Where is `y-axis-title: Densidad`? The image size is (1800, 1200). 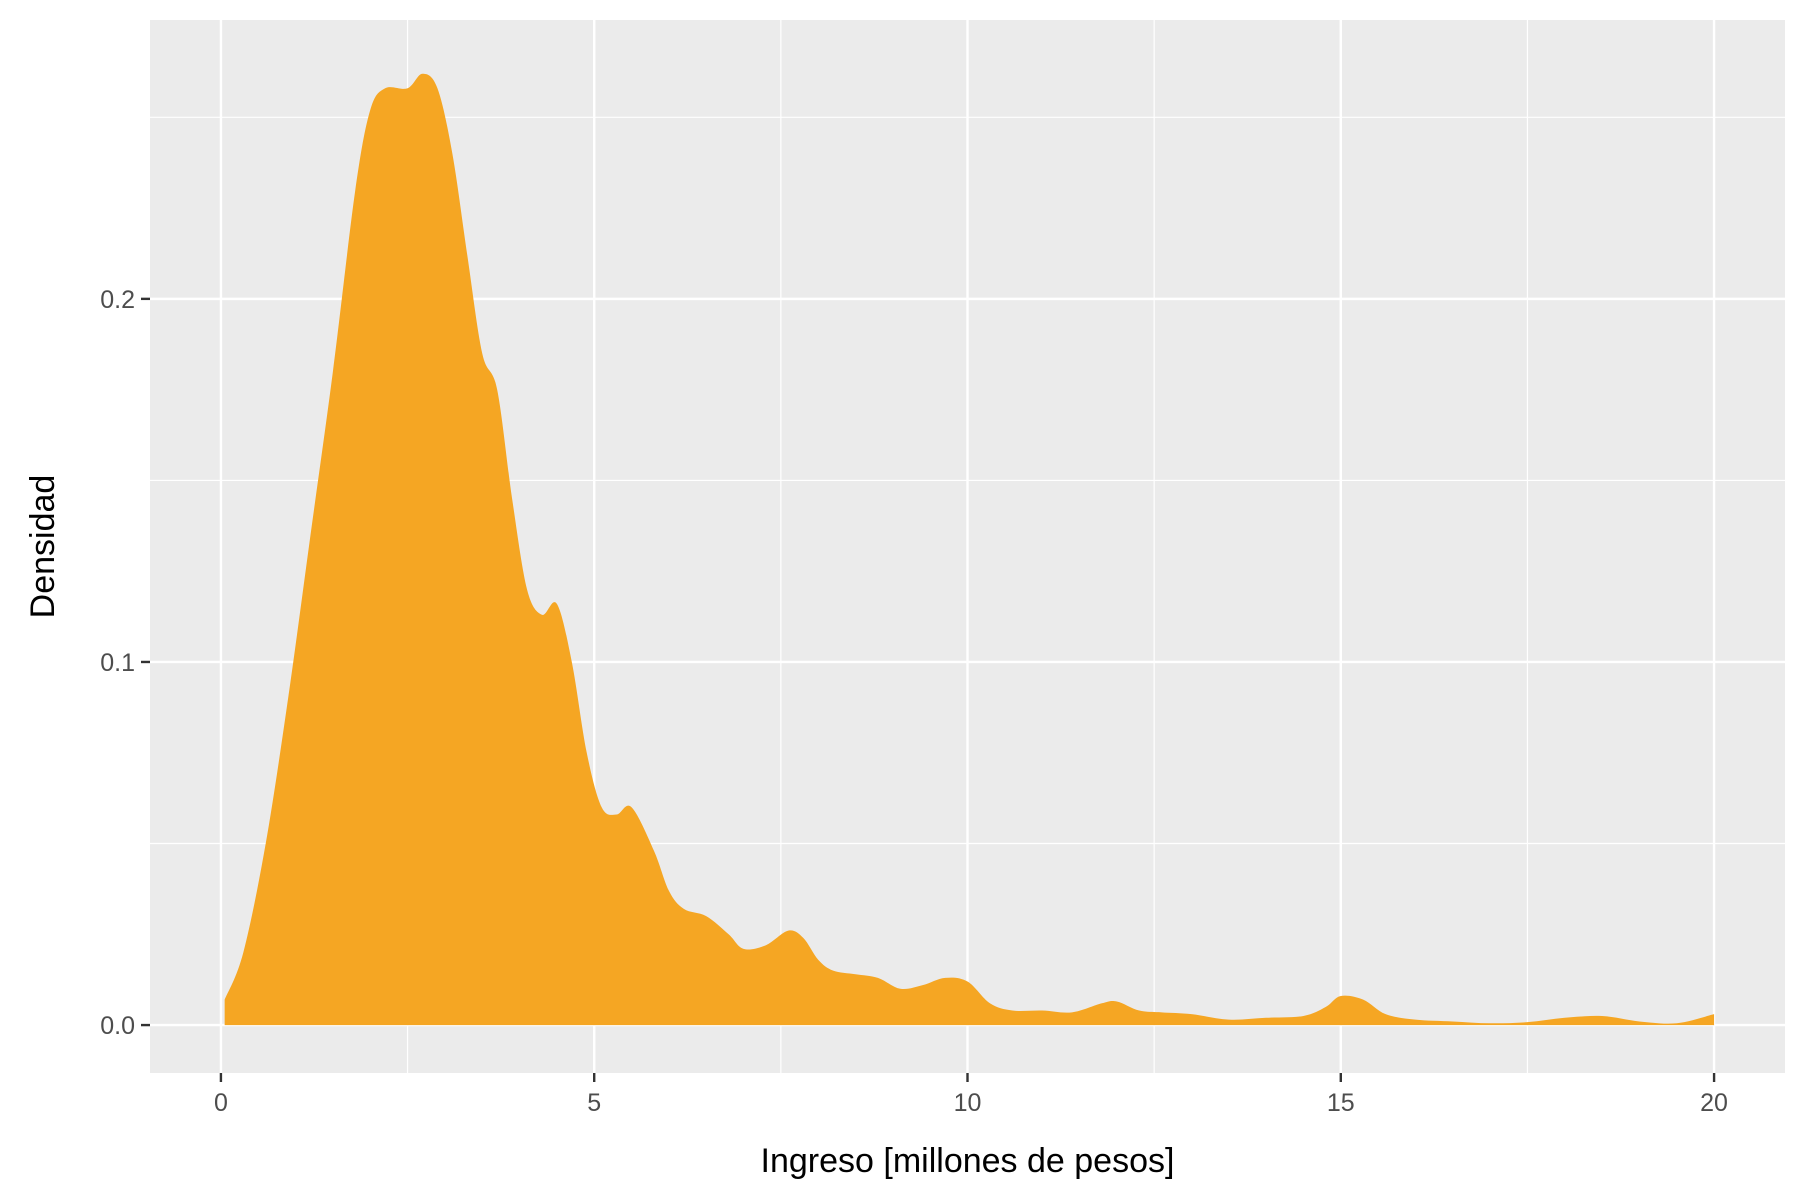
y-axis-title: Densidad is located at coordinates (43, 547).